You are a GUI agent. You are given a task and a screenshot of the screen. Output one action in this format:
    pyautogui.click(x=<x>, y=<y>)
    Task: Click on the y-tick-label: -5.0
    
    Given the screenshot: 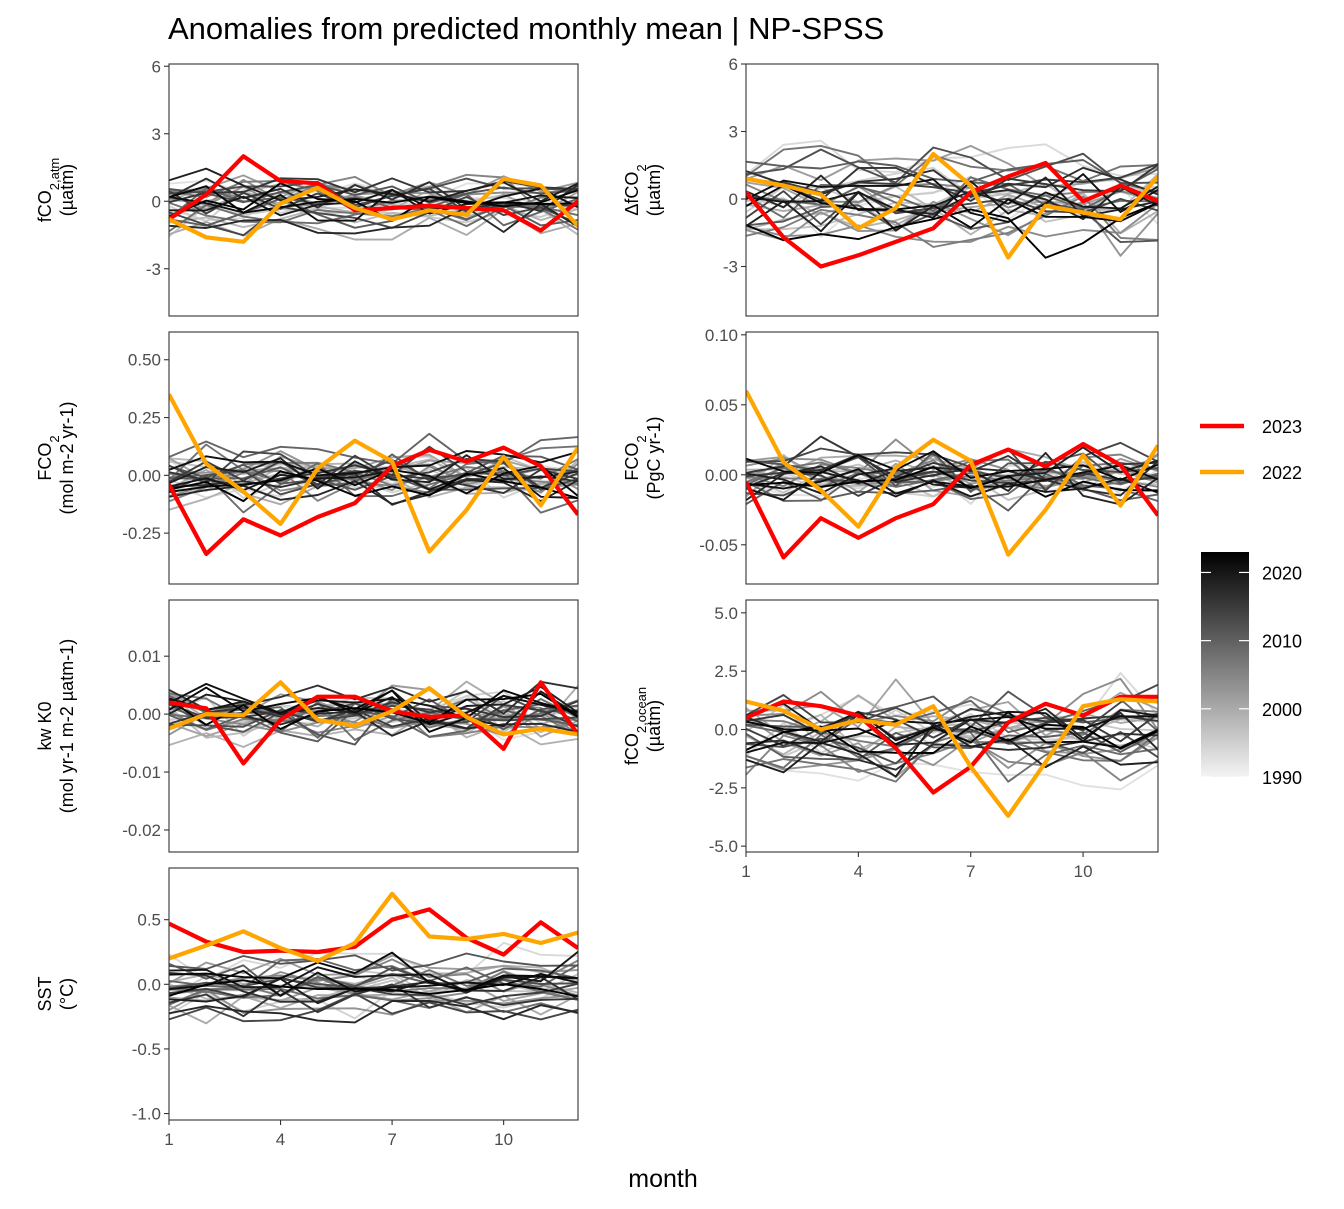 What is the action you would take?
    pyautogui.click(x=723, y=846)
    